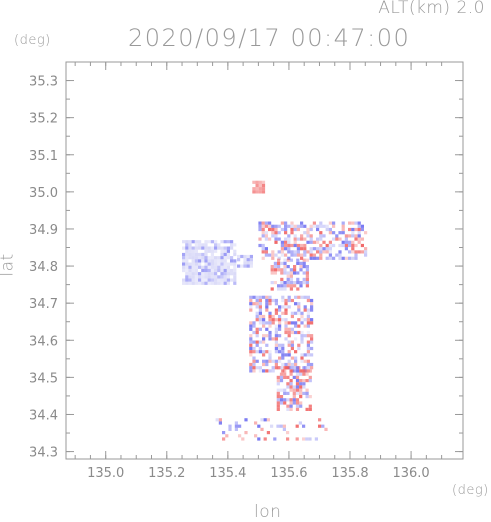 This screenshot has height=522, width=491. What do you see at coordinates (268, 512) in the screenshot?
I see `x-axis-label: lon` at bounding box center [268, 512].